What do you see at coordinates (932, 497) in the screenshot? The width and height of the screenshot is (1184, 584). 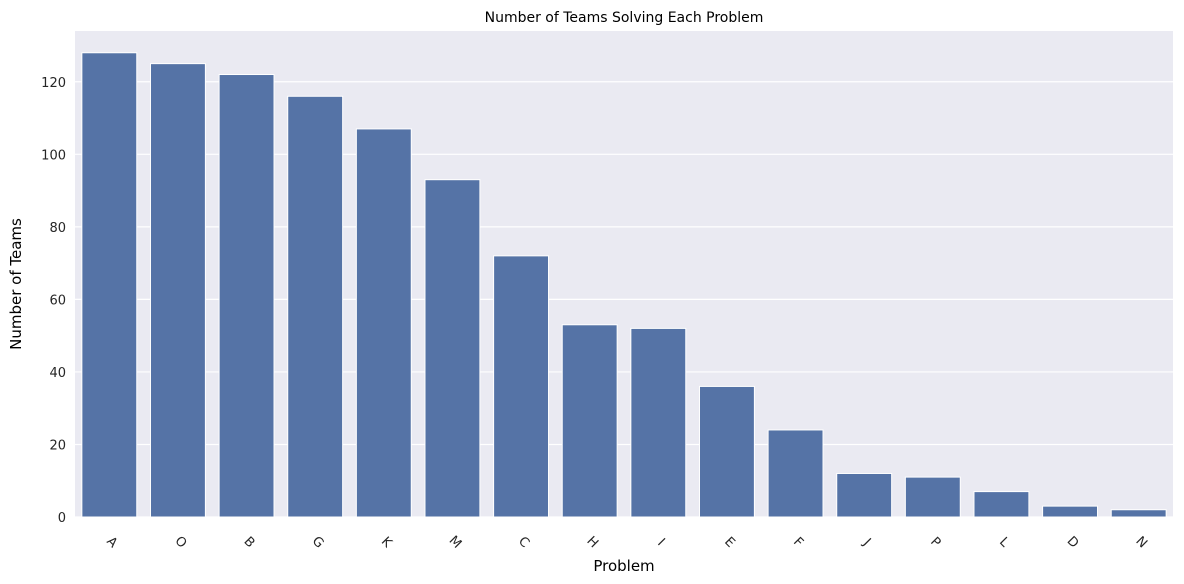 I see `bar-p` at bounding box center [932, 497].